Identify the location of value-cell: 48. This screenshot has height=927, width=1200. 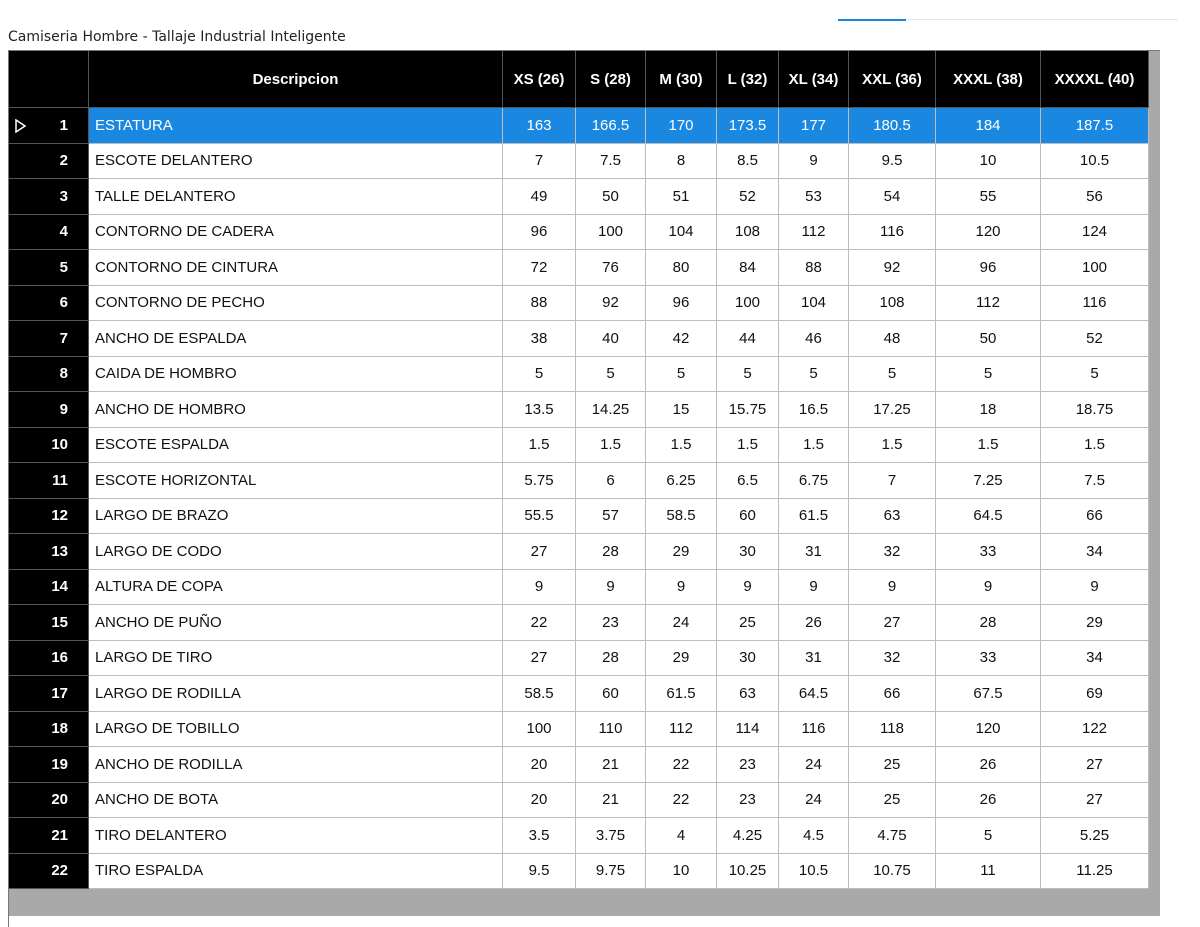
(892, 339).